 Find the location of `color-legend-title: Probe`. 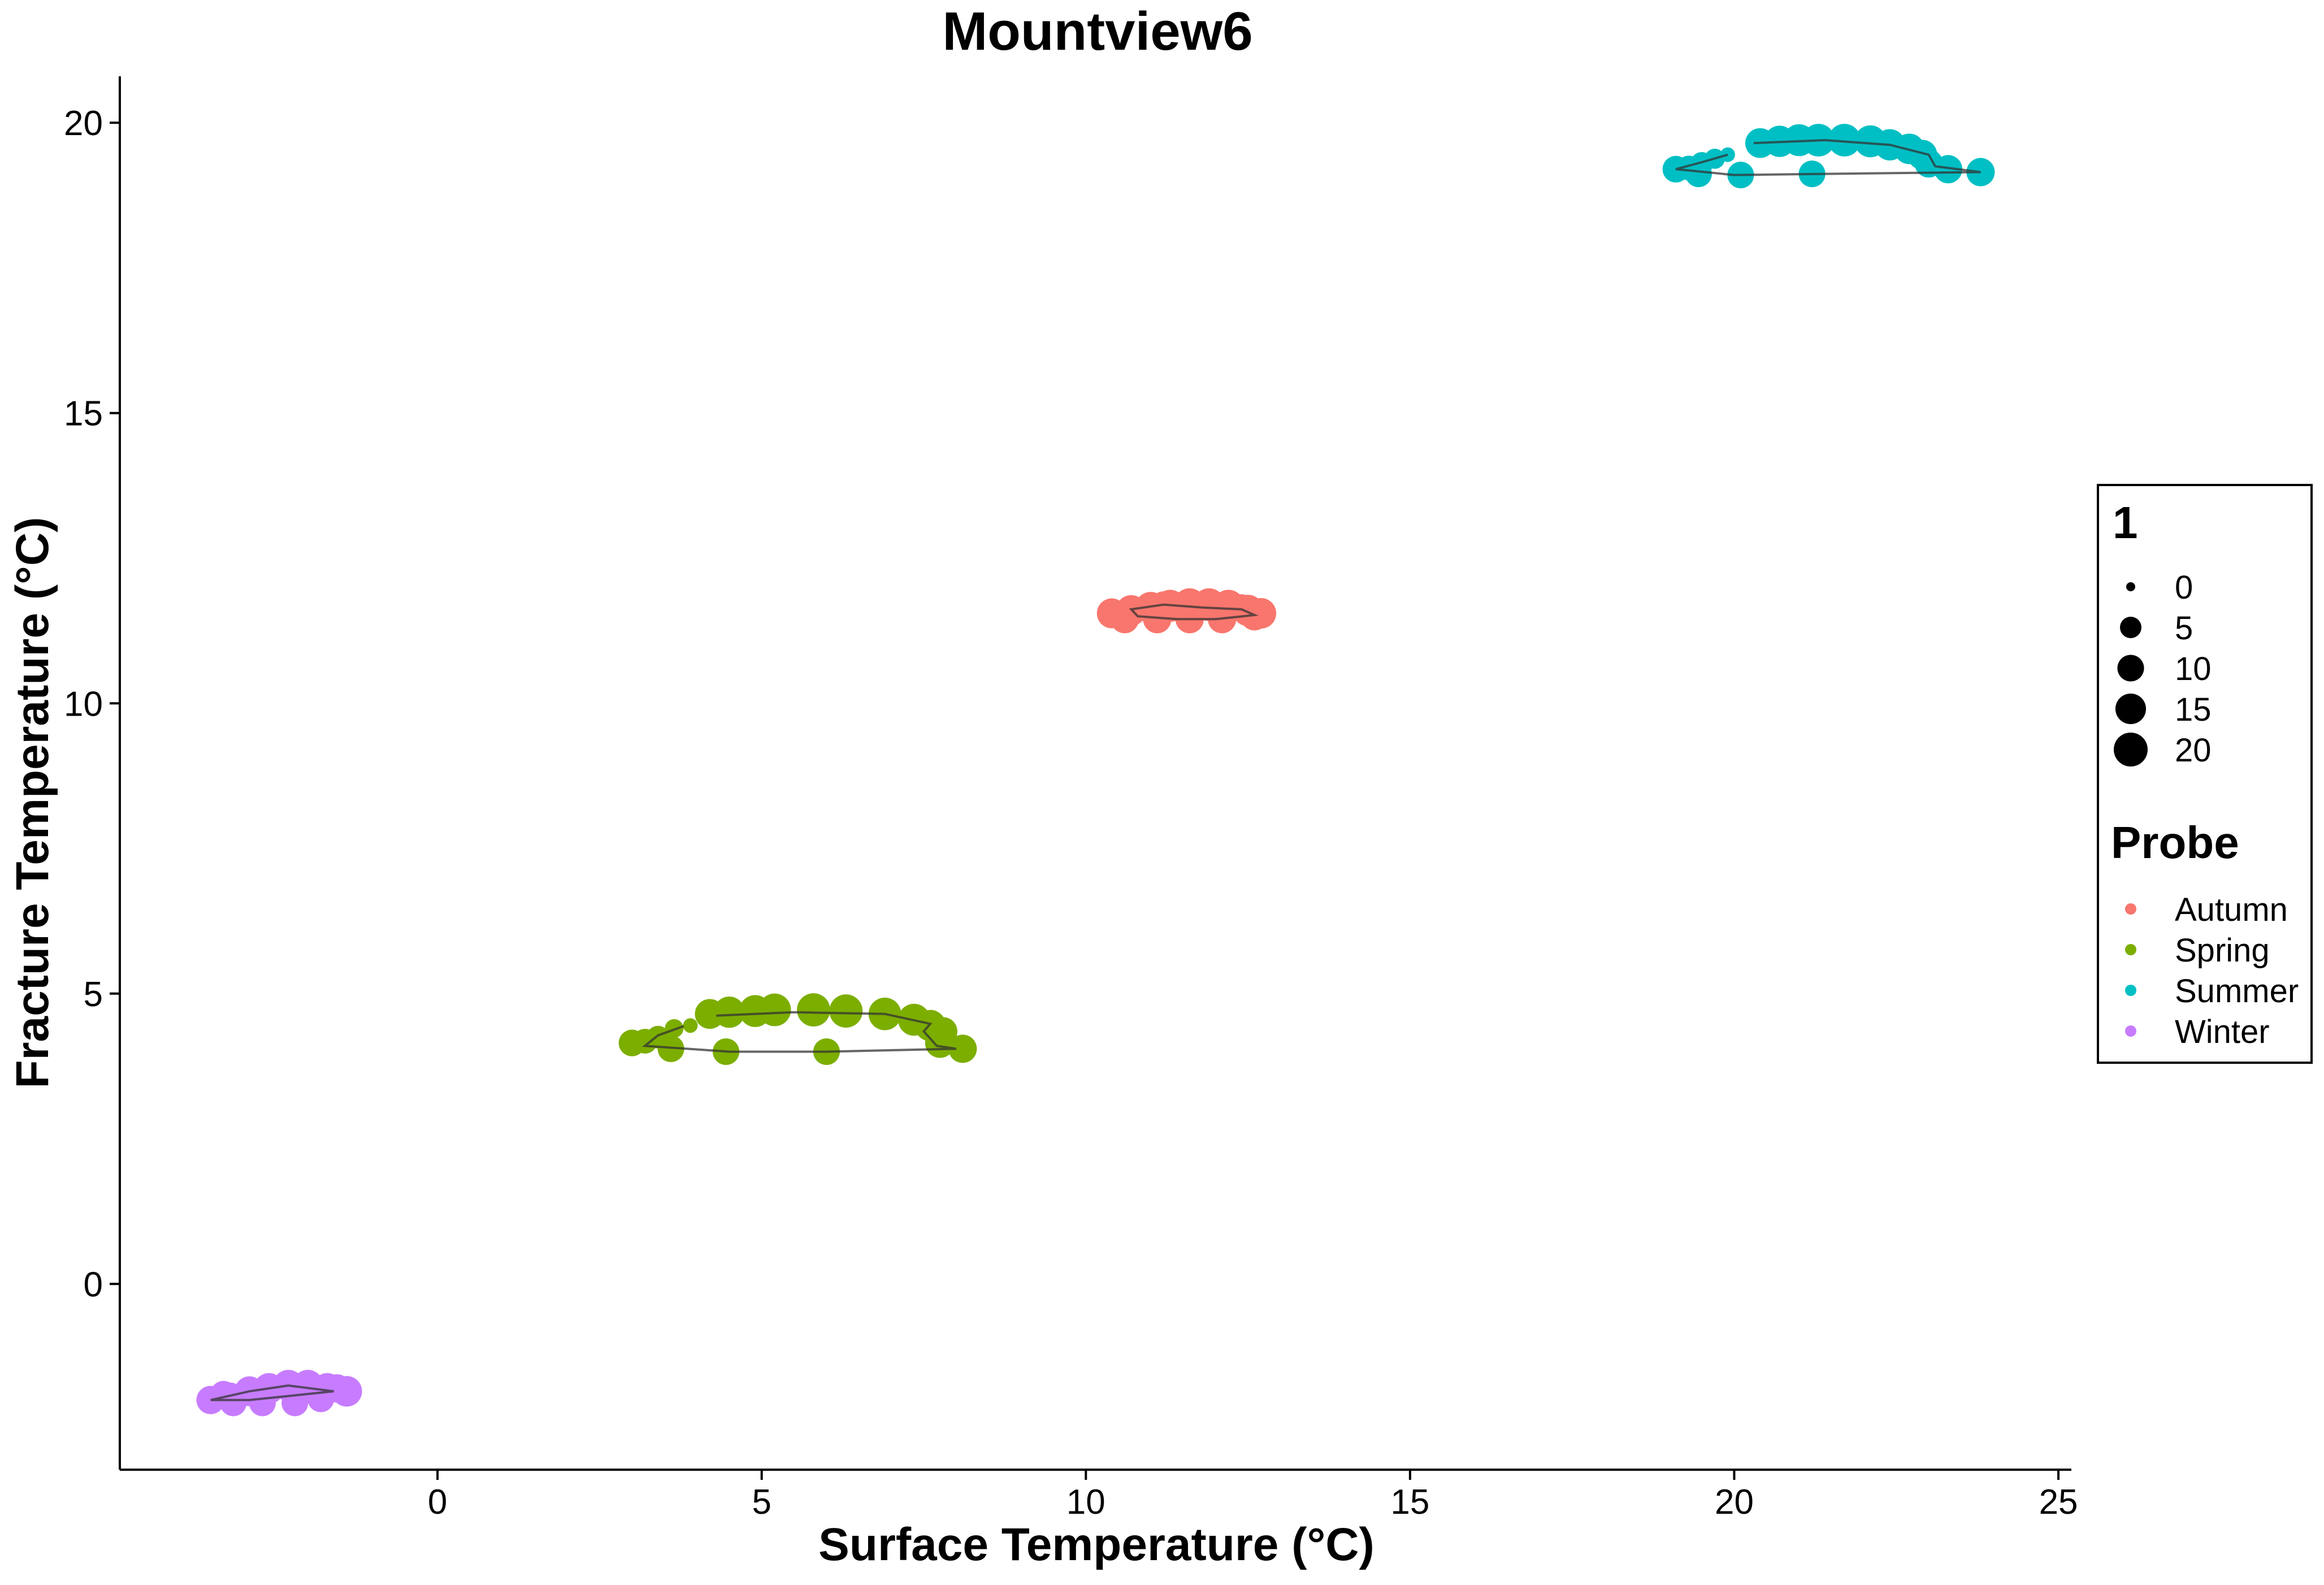

color-legend-title: Probe is located at coordinates (2175, 843).